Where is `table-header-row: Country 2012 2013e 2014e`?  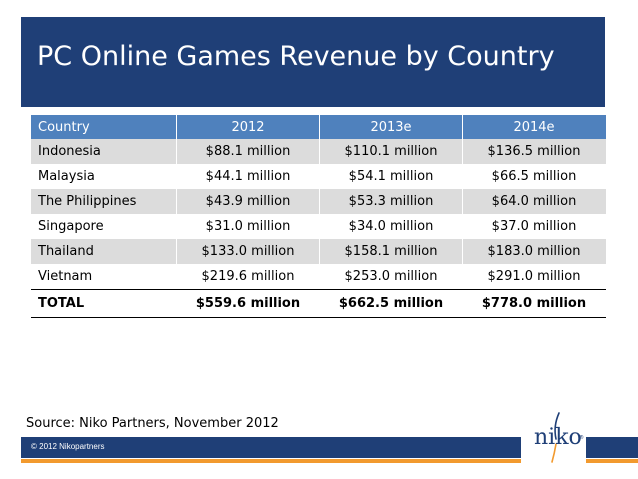
table-header-row: Country 2012 2013e 2014e is located at coordinates (318, 127).